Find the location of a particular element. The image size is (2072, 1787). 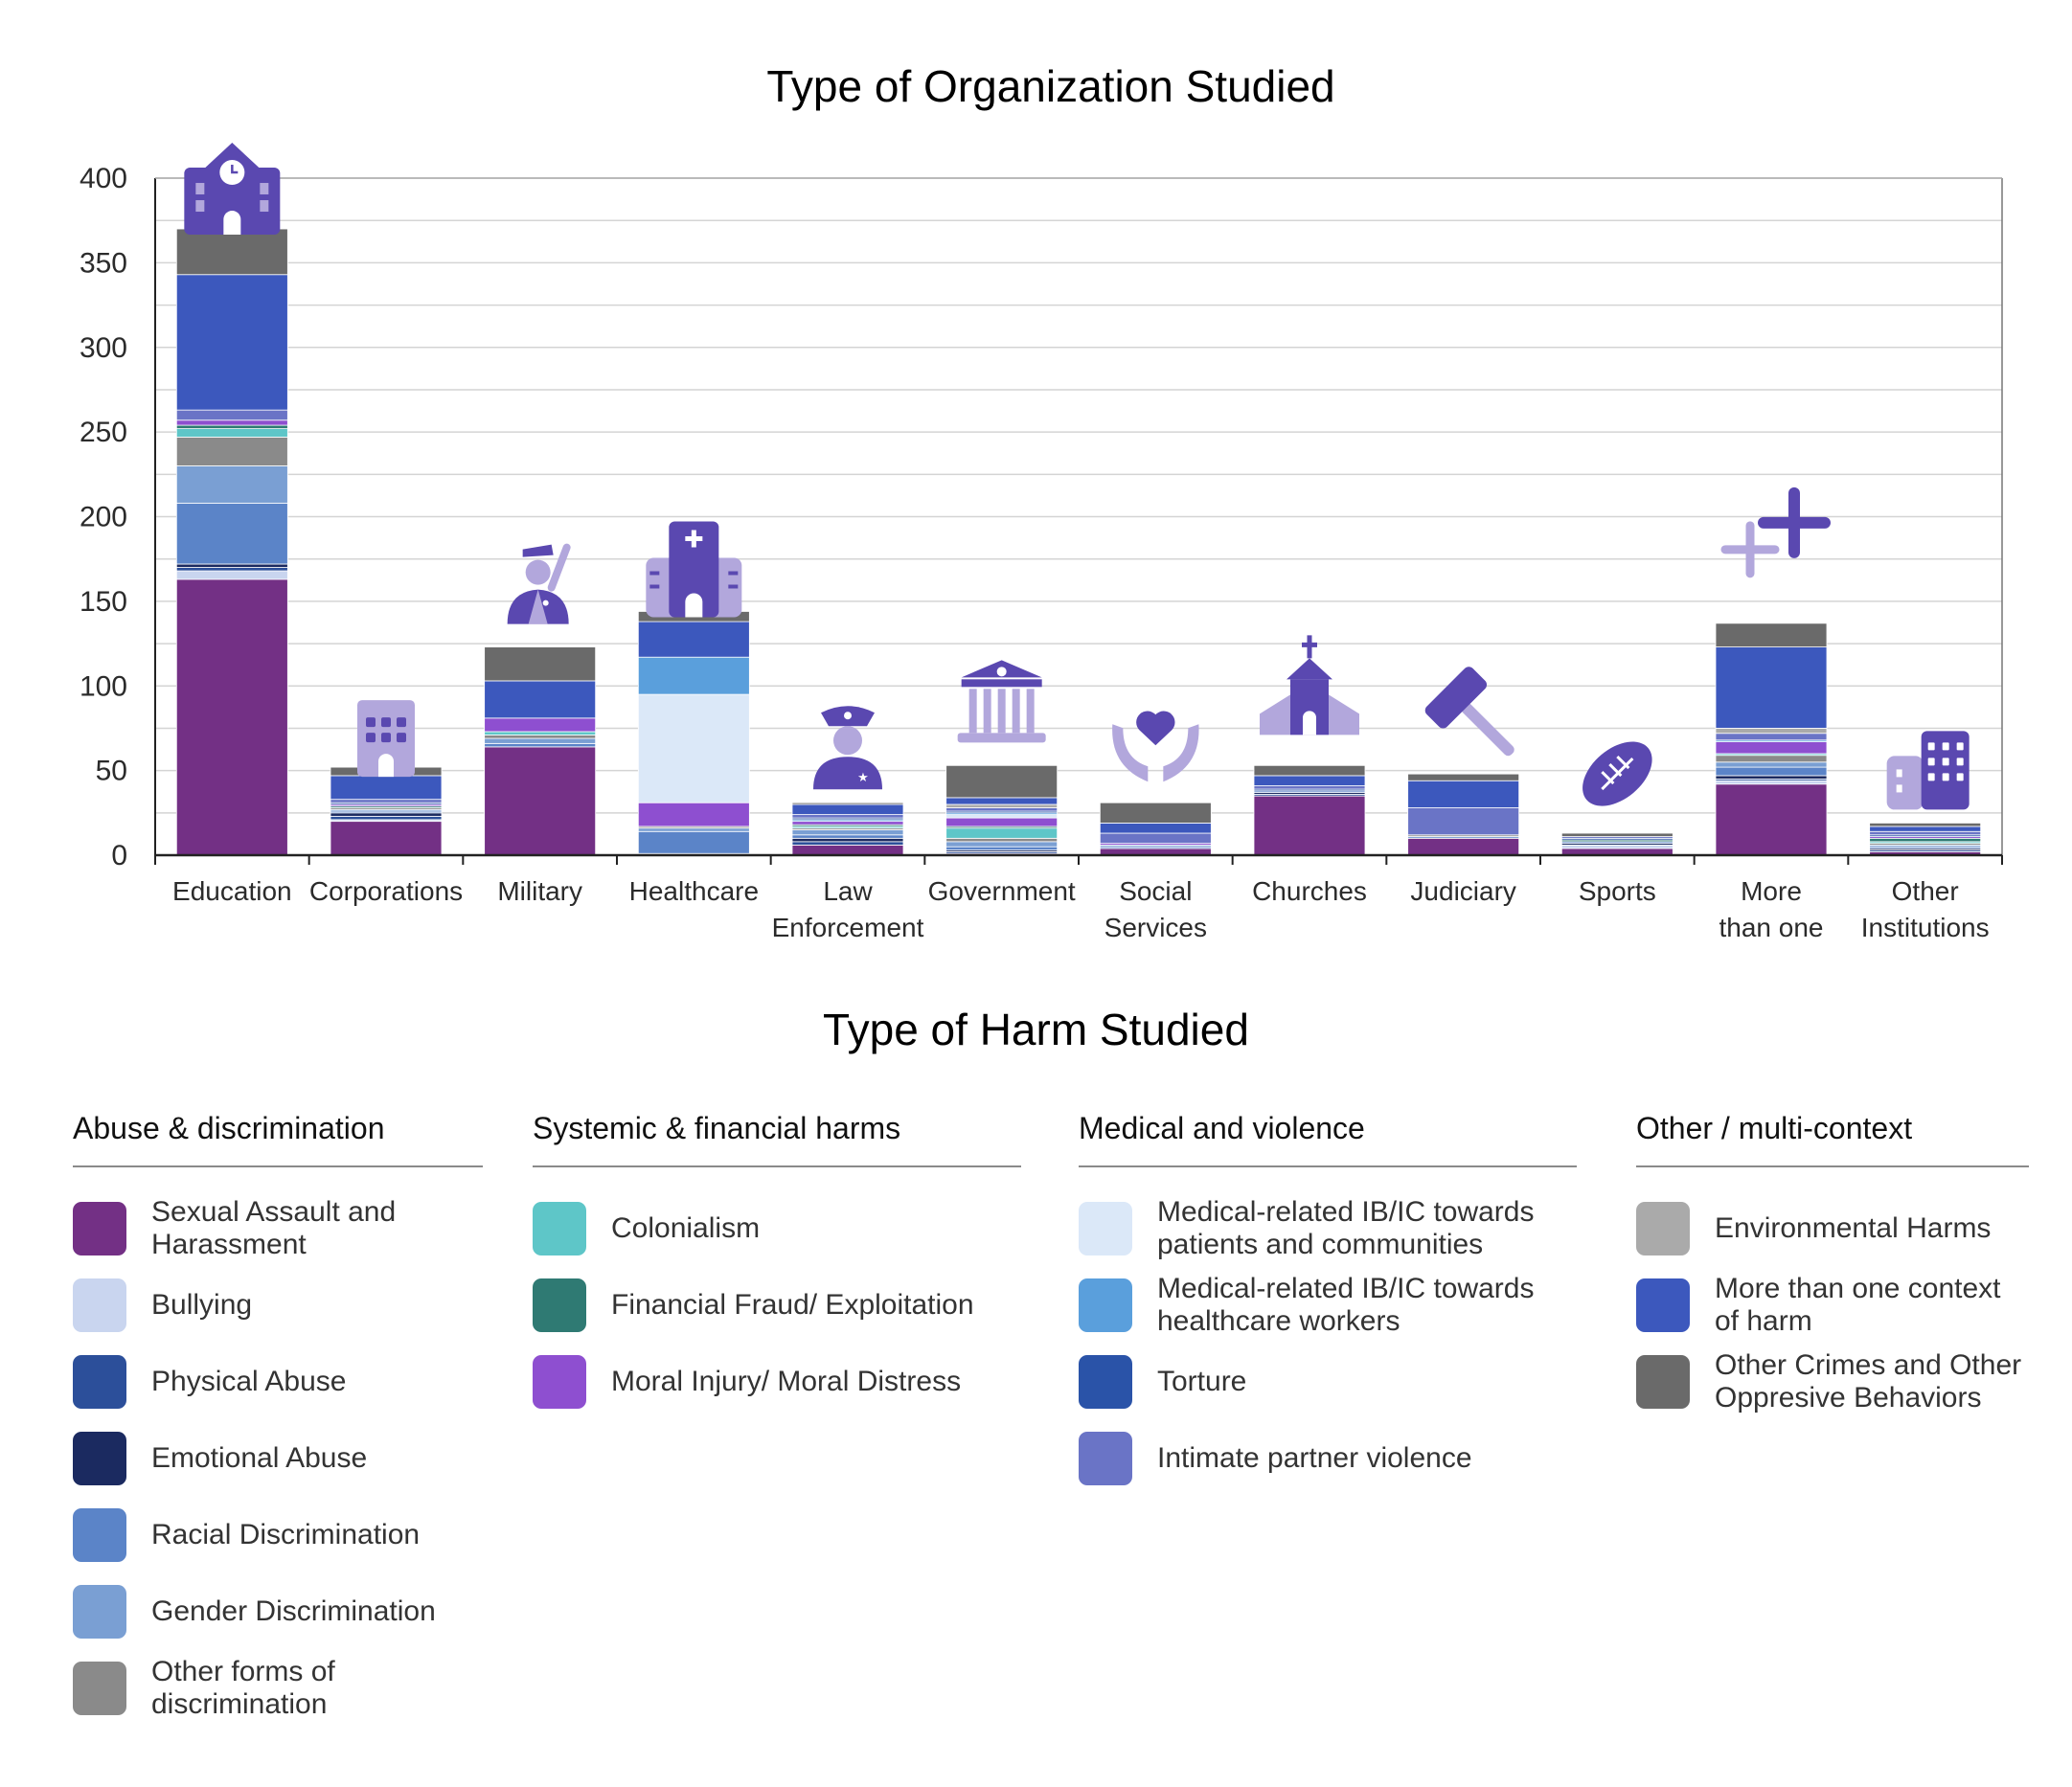

caring-hands-icon is located at coordinates (1155, 747).